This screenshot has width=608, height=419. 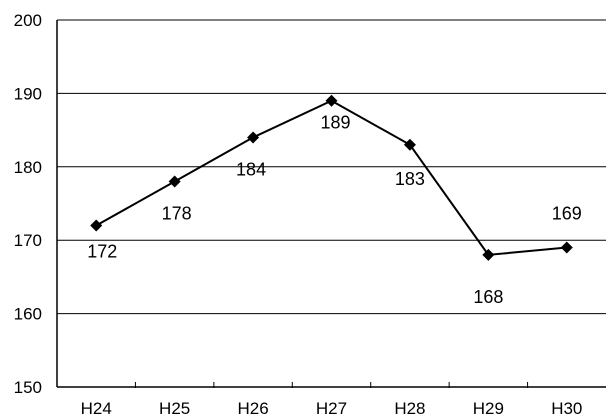 What do you see at coordinates (251, 169) in the screenshot?
I see `data-label: 184` at bounding box center [251, 169].